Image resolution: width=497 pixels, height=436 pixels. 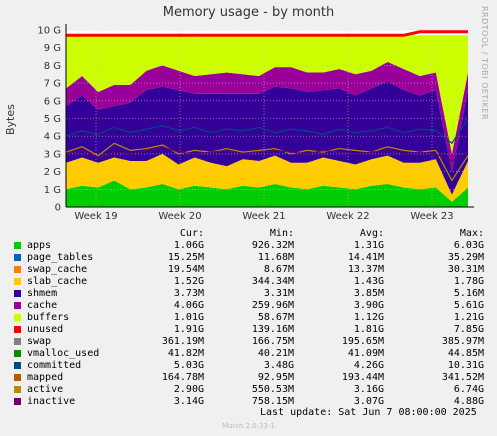 I want to click on legend-max: 7.85G, so click(x=468, y=329).